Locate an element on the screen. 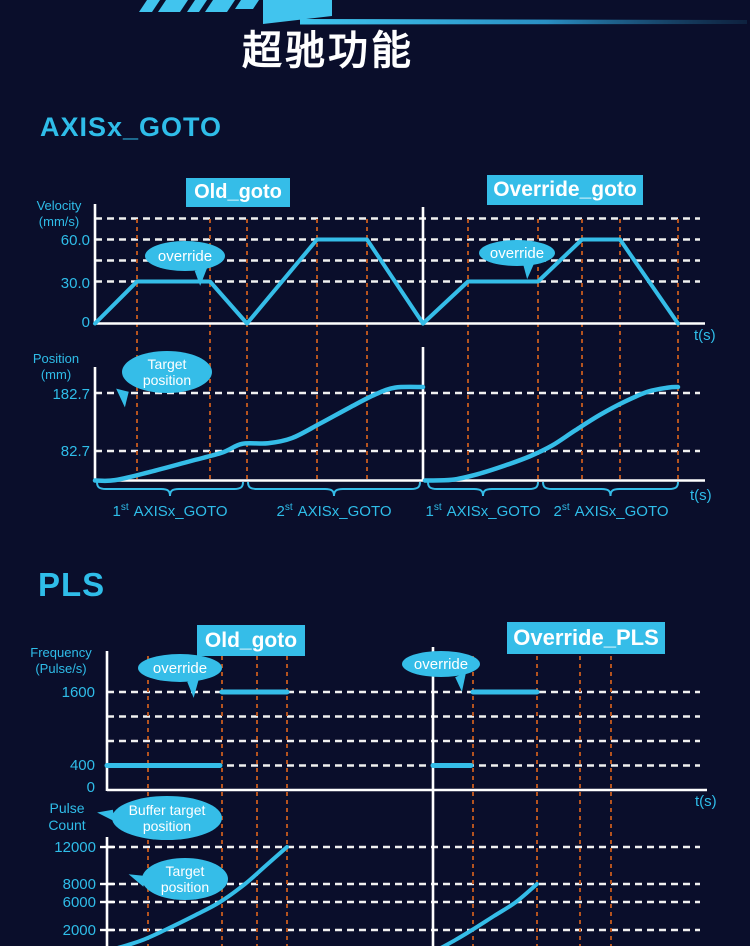 Image resolution: width=750 pixels, height=946 pixels. phase-label-2st-axisx-goto-old: 2st AXISx_GOTO is located at coordinates (334, 511).